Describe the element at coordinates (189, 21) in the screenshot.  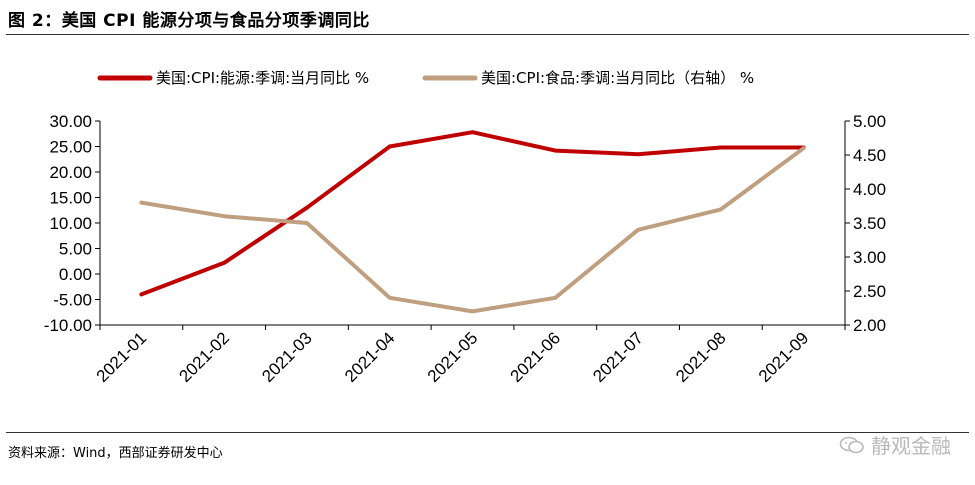
I see `chart-title: 图 2：美国 CPI 能源分项与食品分项季调同比` at that location.